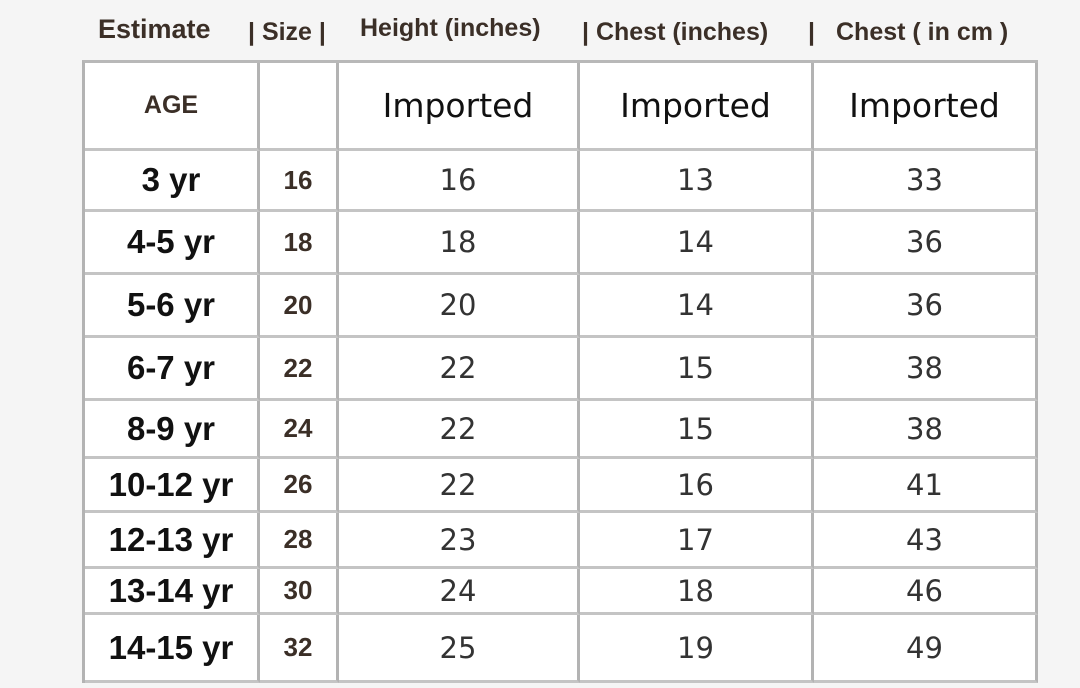 Image resolution: width=1080 pixels, height=688 pixels. I want to click on size-cell: 24, so click(299, 430).